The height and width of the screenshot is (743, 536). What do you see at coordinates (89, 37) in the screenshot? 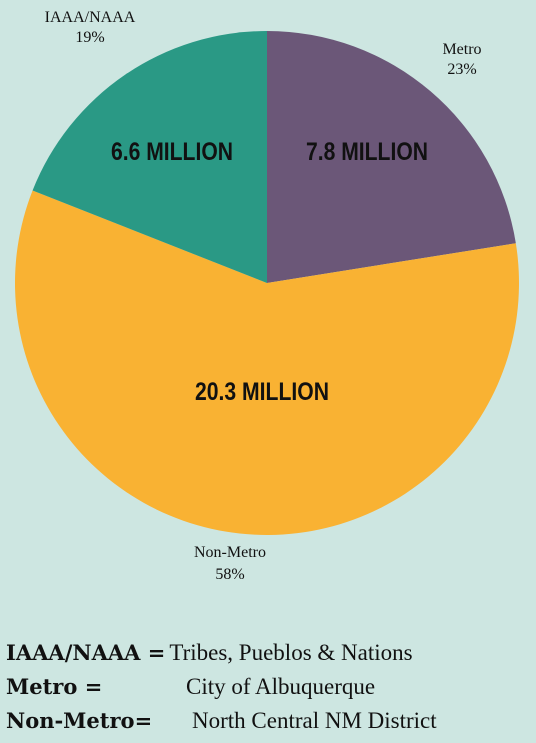
I see `slice-percent-label-iaaa-naaa: 19%` at bounding box center [89, 37].